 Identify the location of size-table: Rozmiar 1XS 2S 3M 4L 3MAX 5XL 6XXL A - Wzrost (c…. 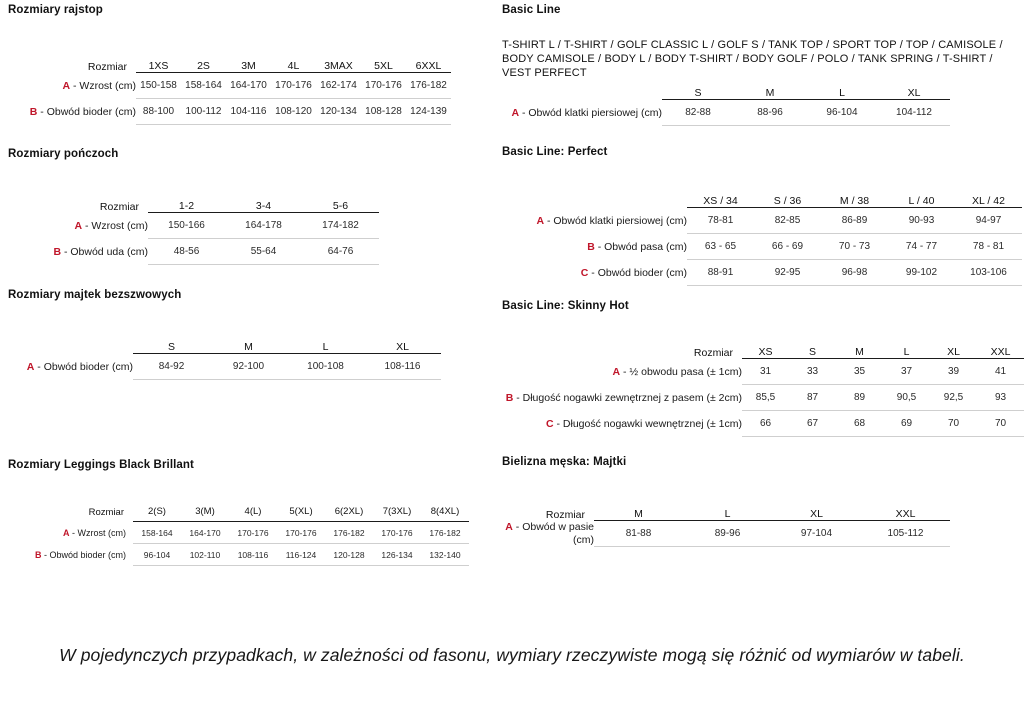
(229, 88).